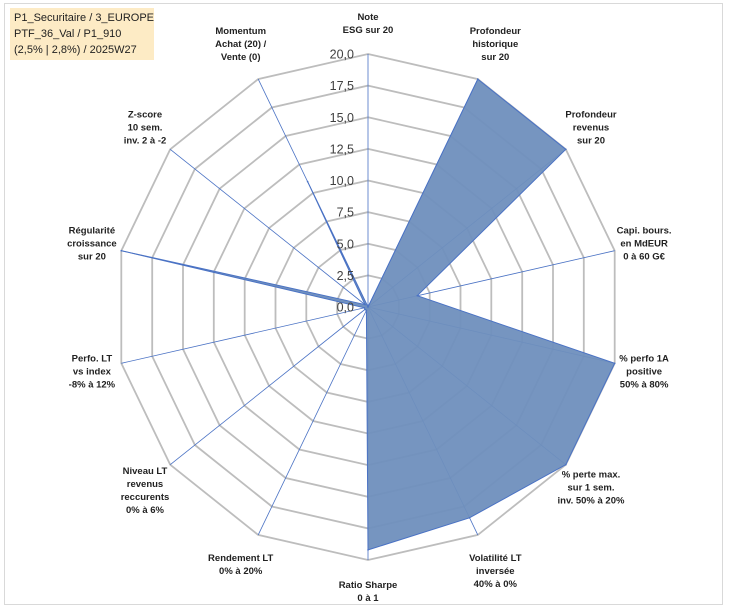  I want to click on axis-label-line: Capi. bours., so click(644, 230).